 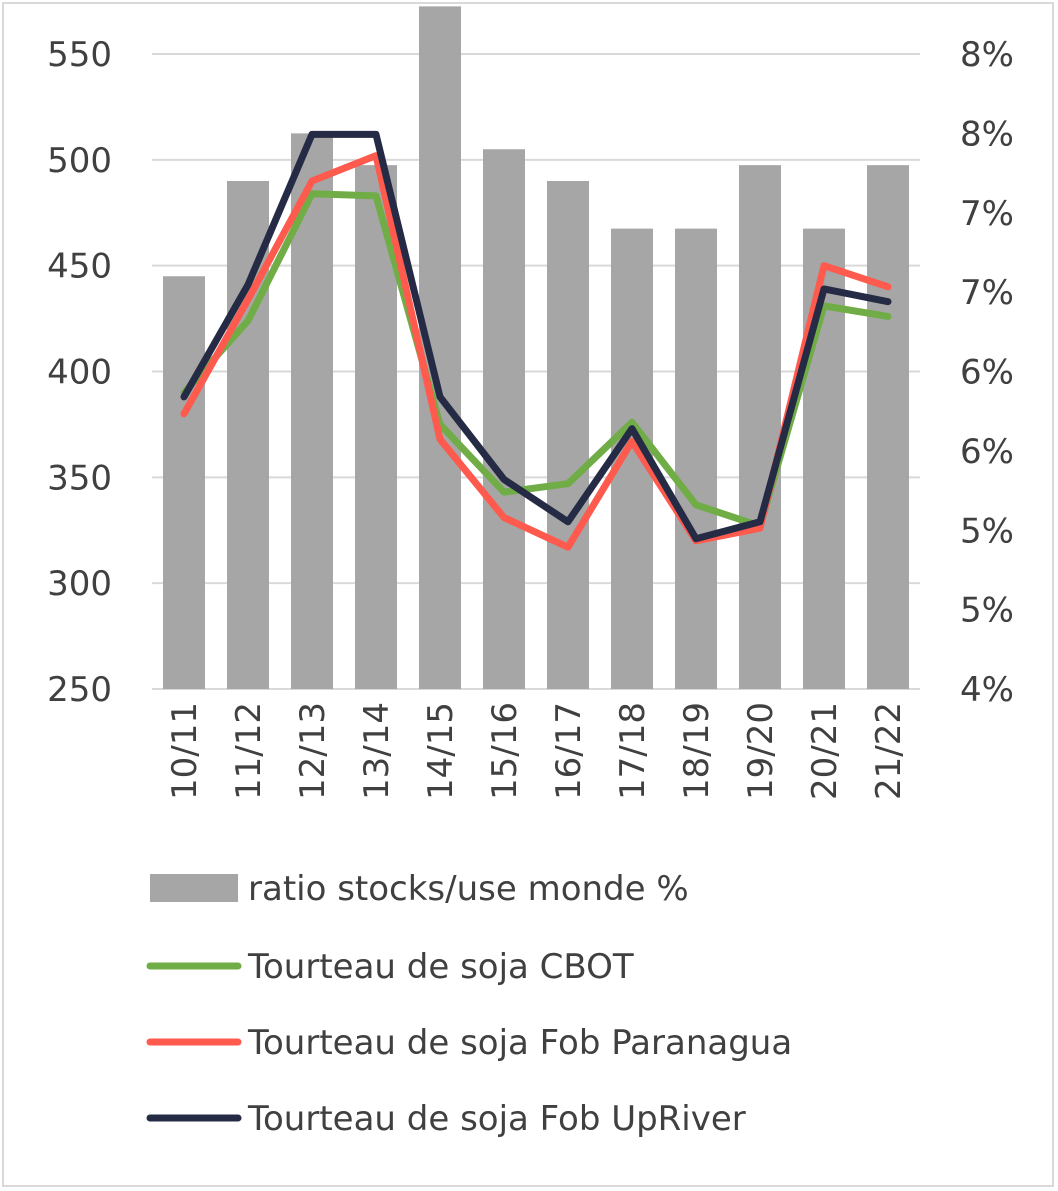 I want to click on legend-label: Tourteau de soja CBOT, so click(x=440, y=967).